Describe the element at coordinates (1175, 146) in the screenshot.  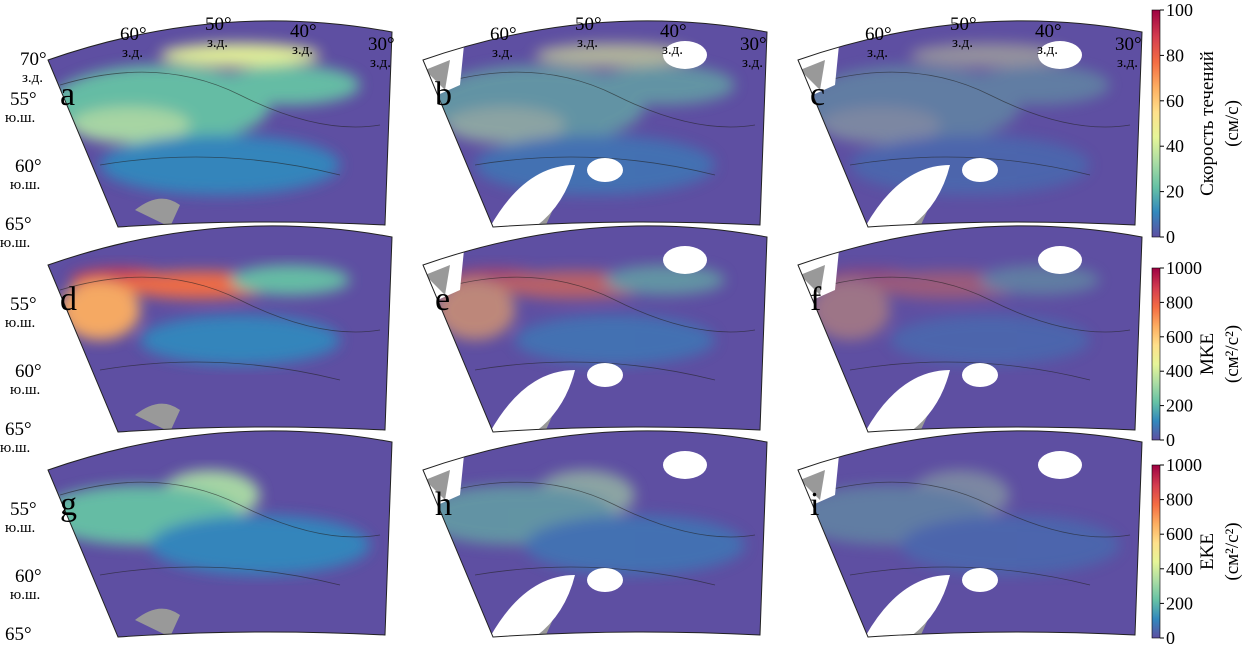
I see `colorbar-tick-label: 40` at that location.